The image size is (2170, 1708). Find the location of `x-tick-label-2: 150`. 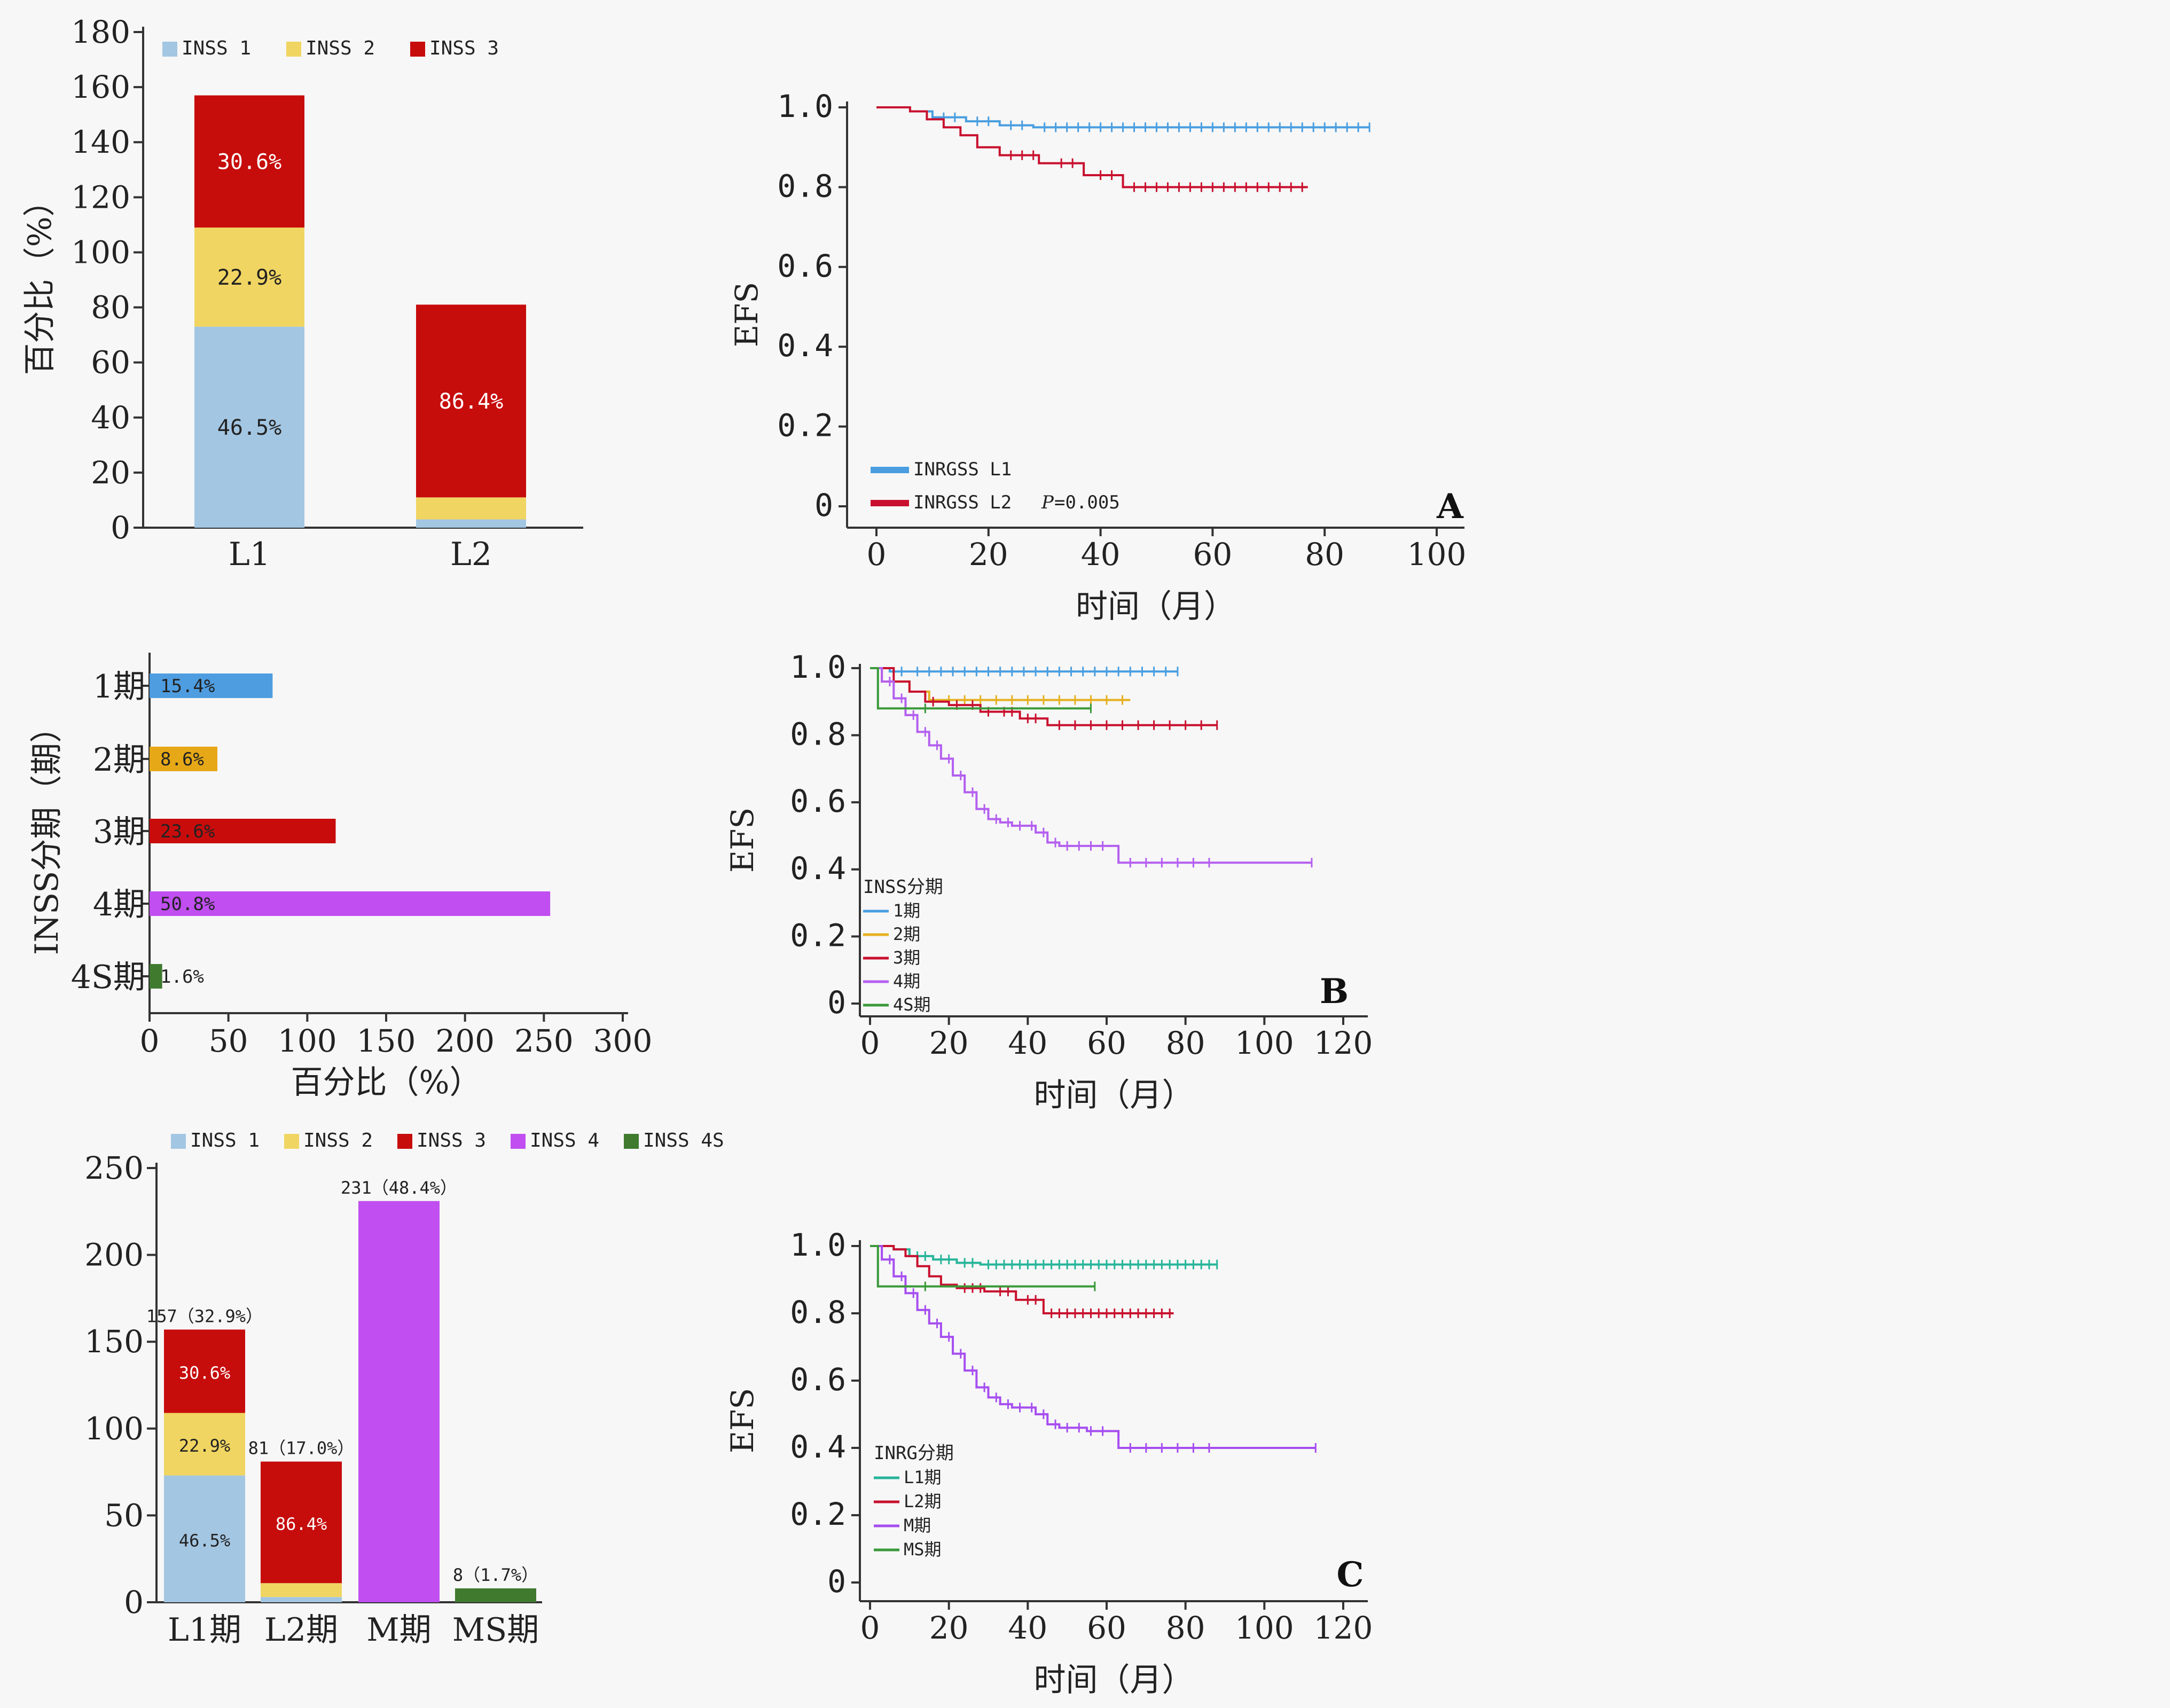

x-tick-label-2: 150 is located at coordinates (386, 1041).